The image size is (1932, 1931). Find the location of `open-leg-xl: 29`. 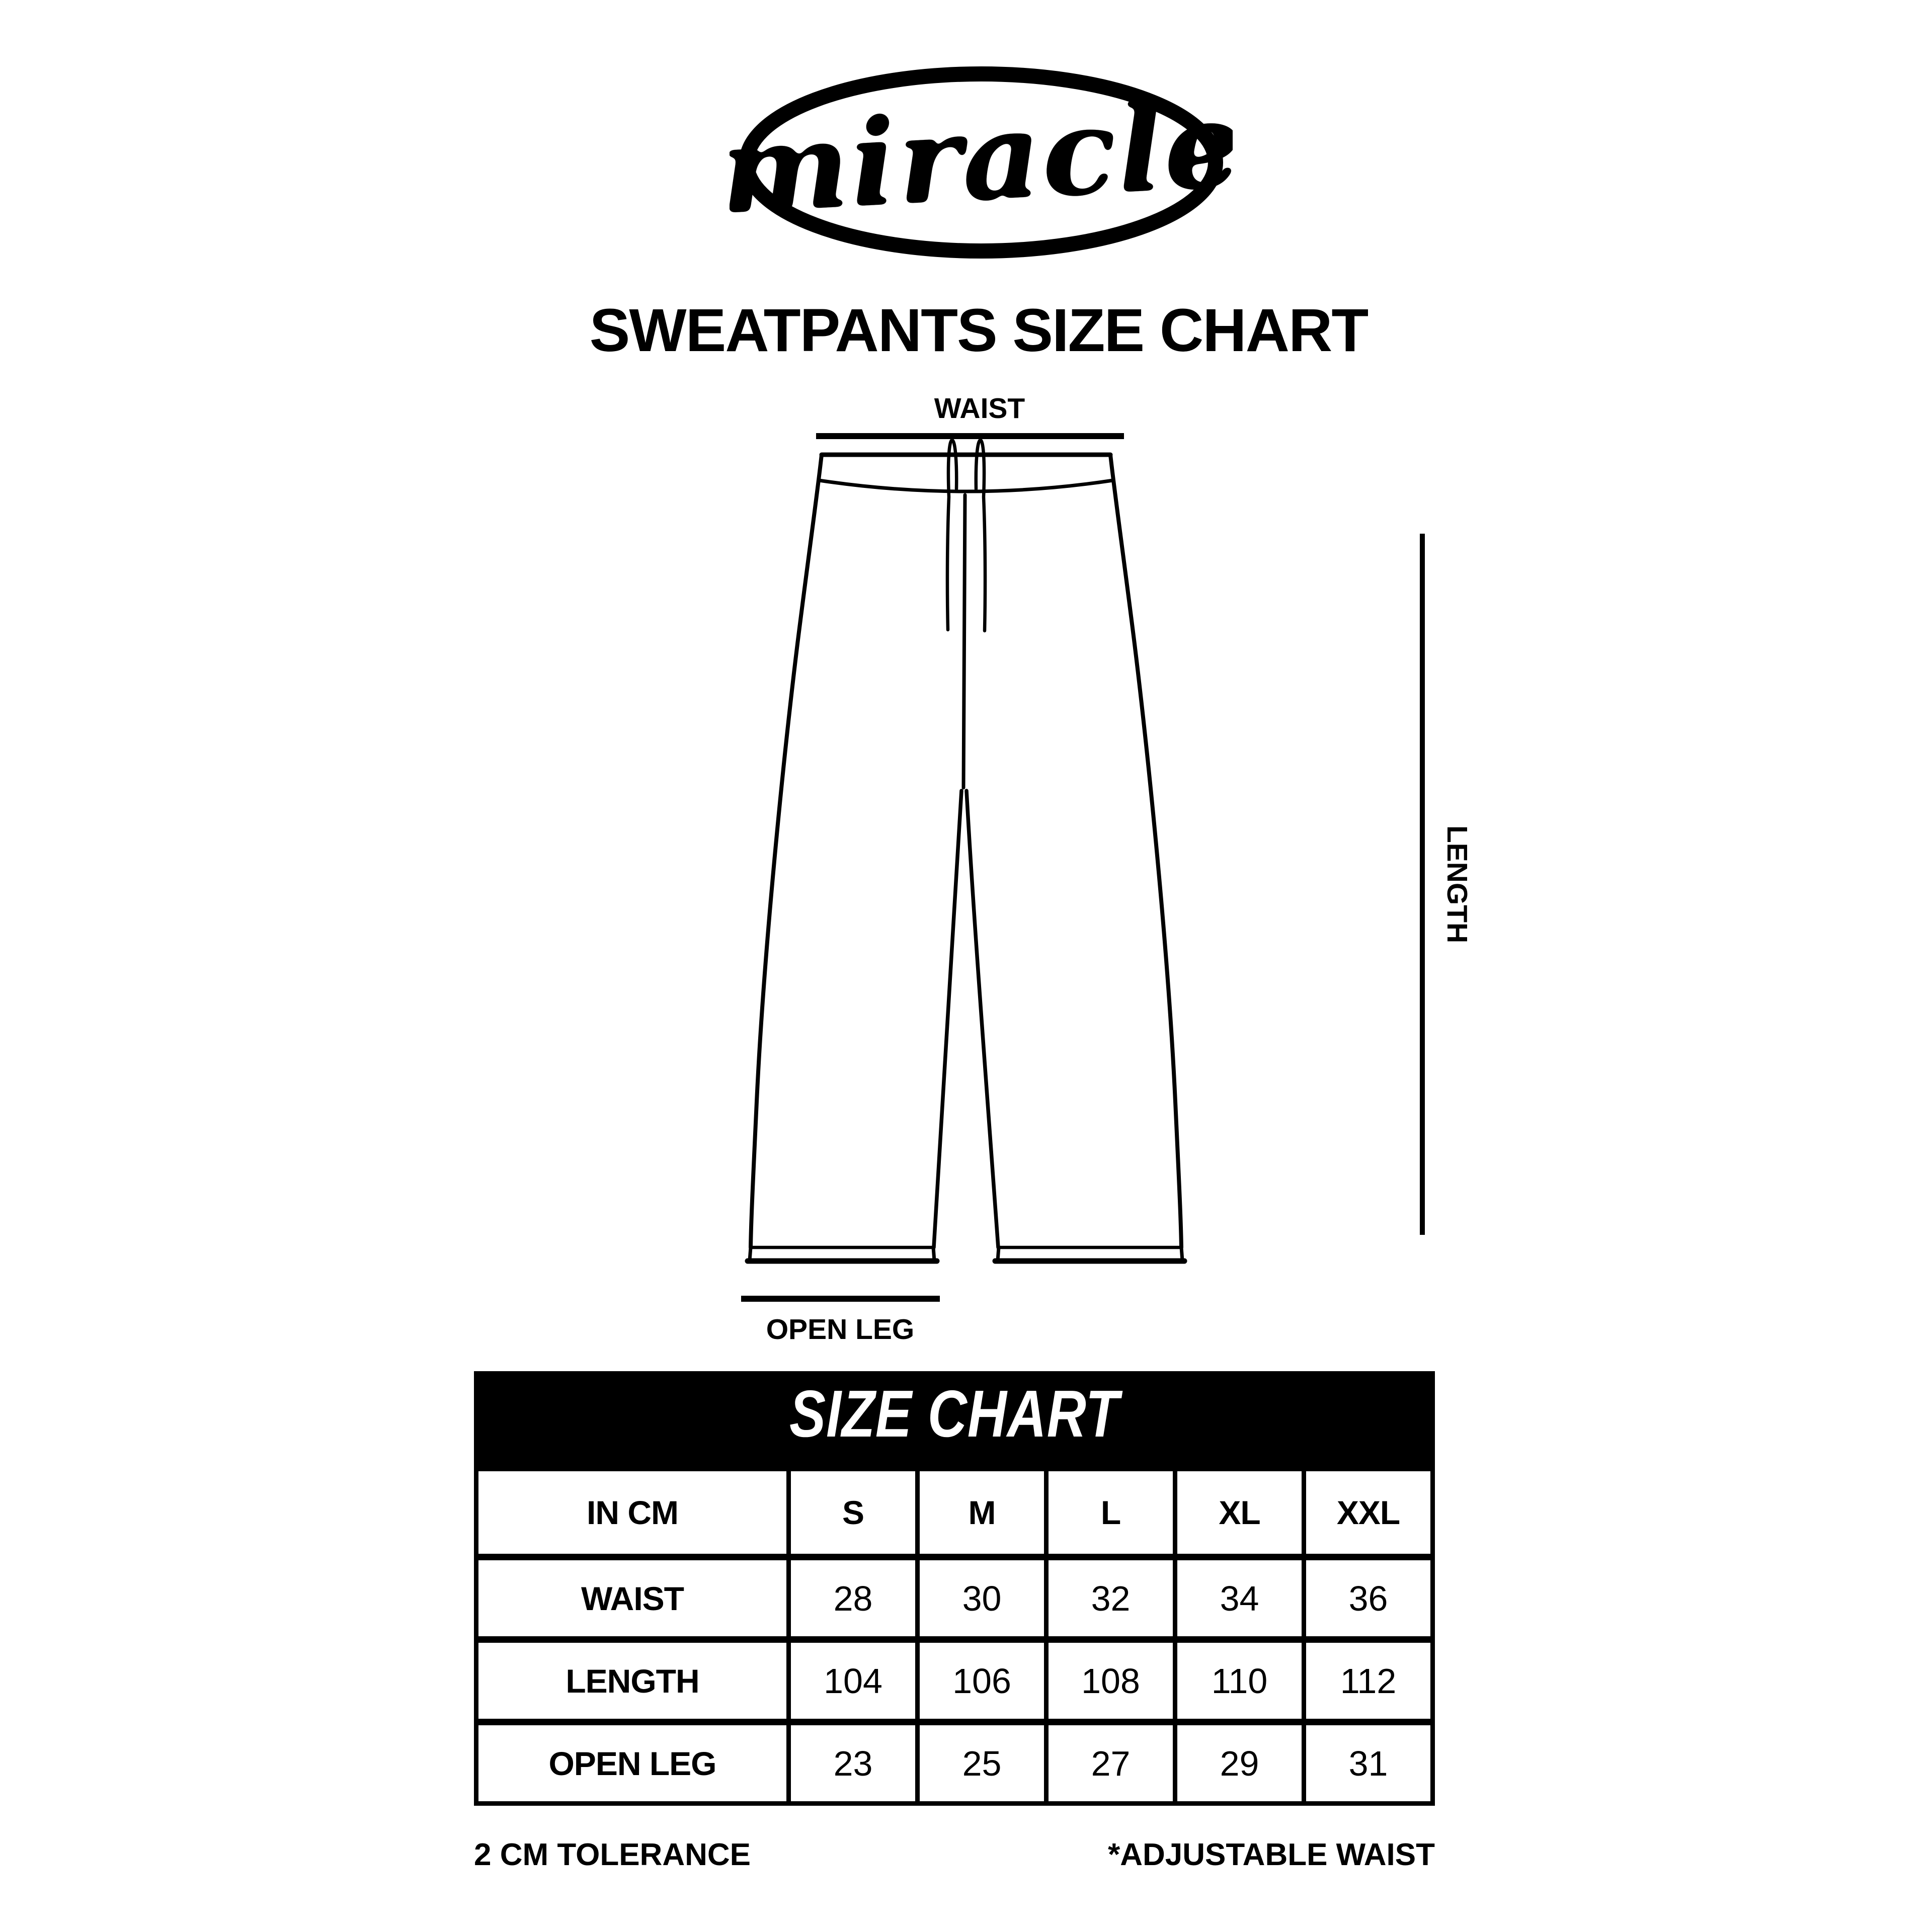

open-leg-xl: 29 is located at coordinates (1238, 1760).